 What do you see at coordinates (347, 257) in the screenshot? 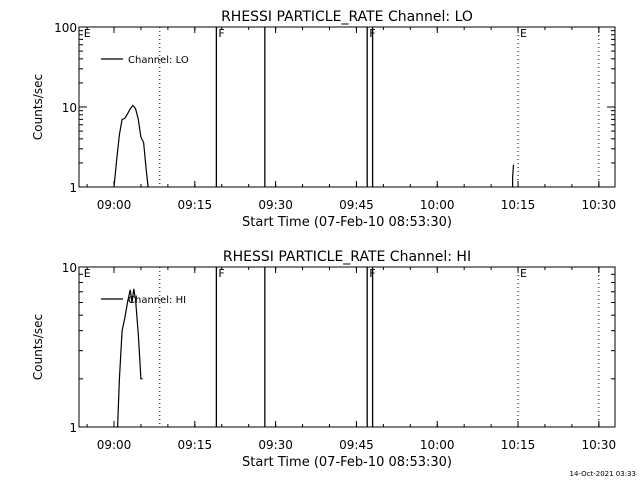
I see `chart-title: RHESSI PARTICLE_RATE Channel: HI` at bounding box center [347, 257].